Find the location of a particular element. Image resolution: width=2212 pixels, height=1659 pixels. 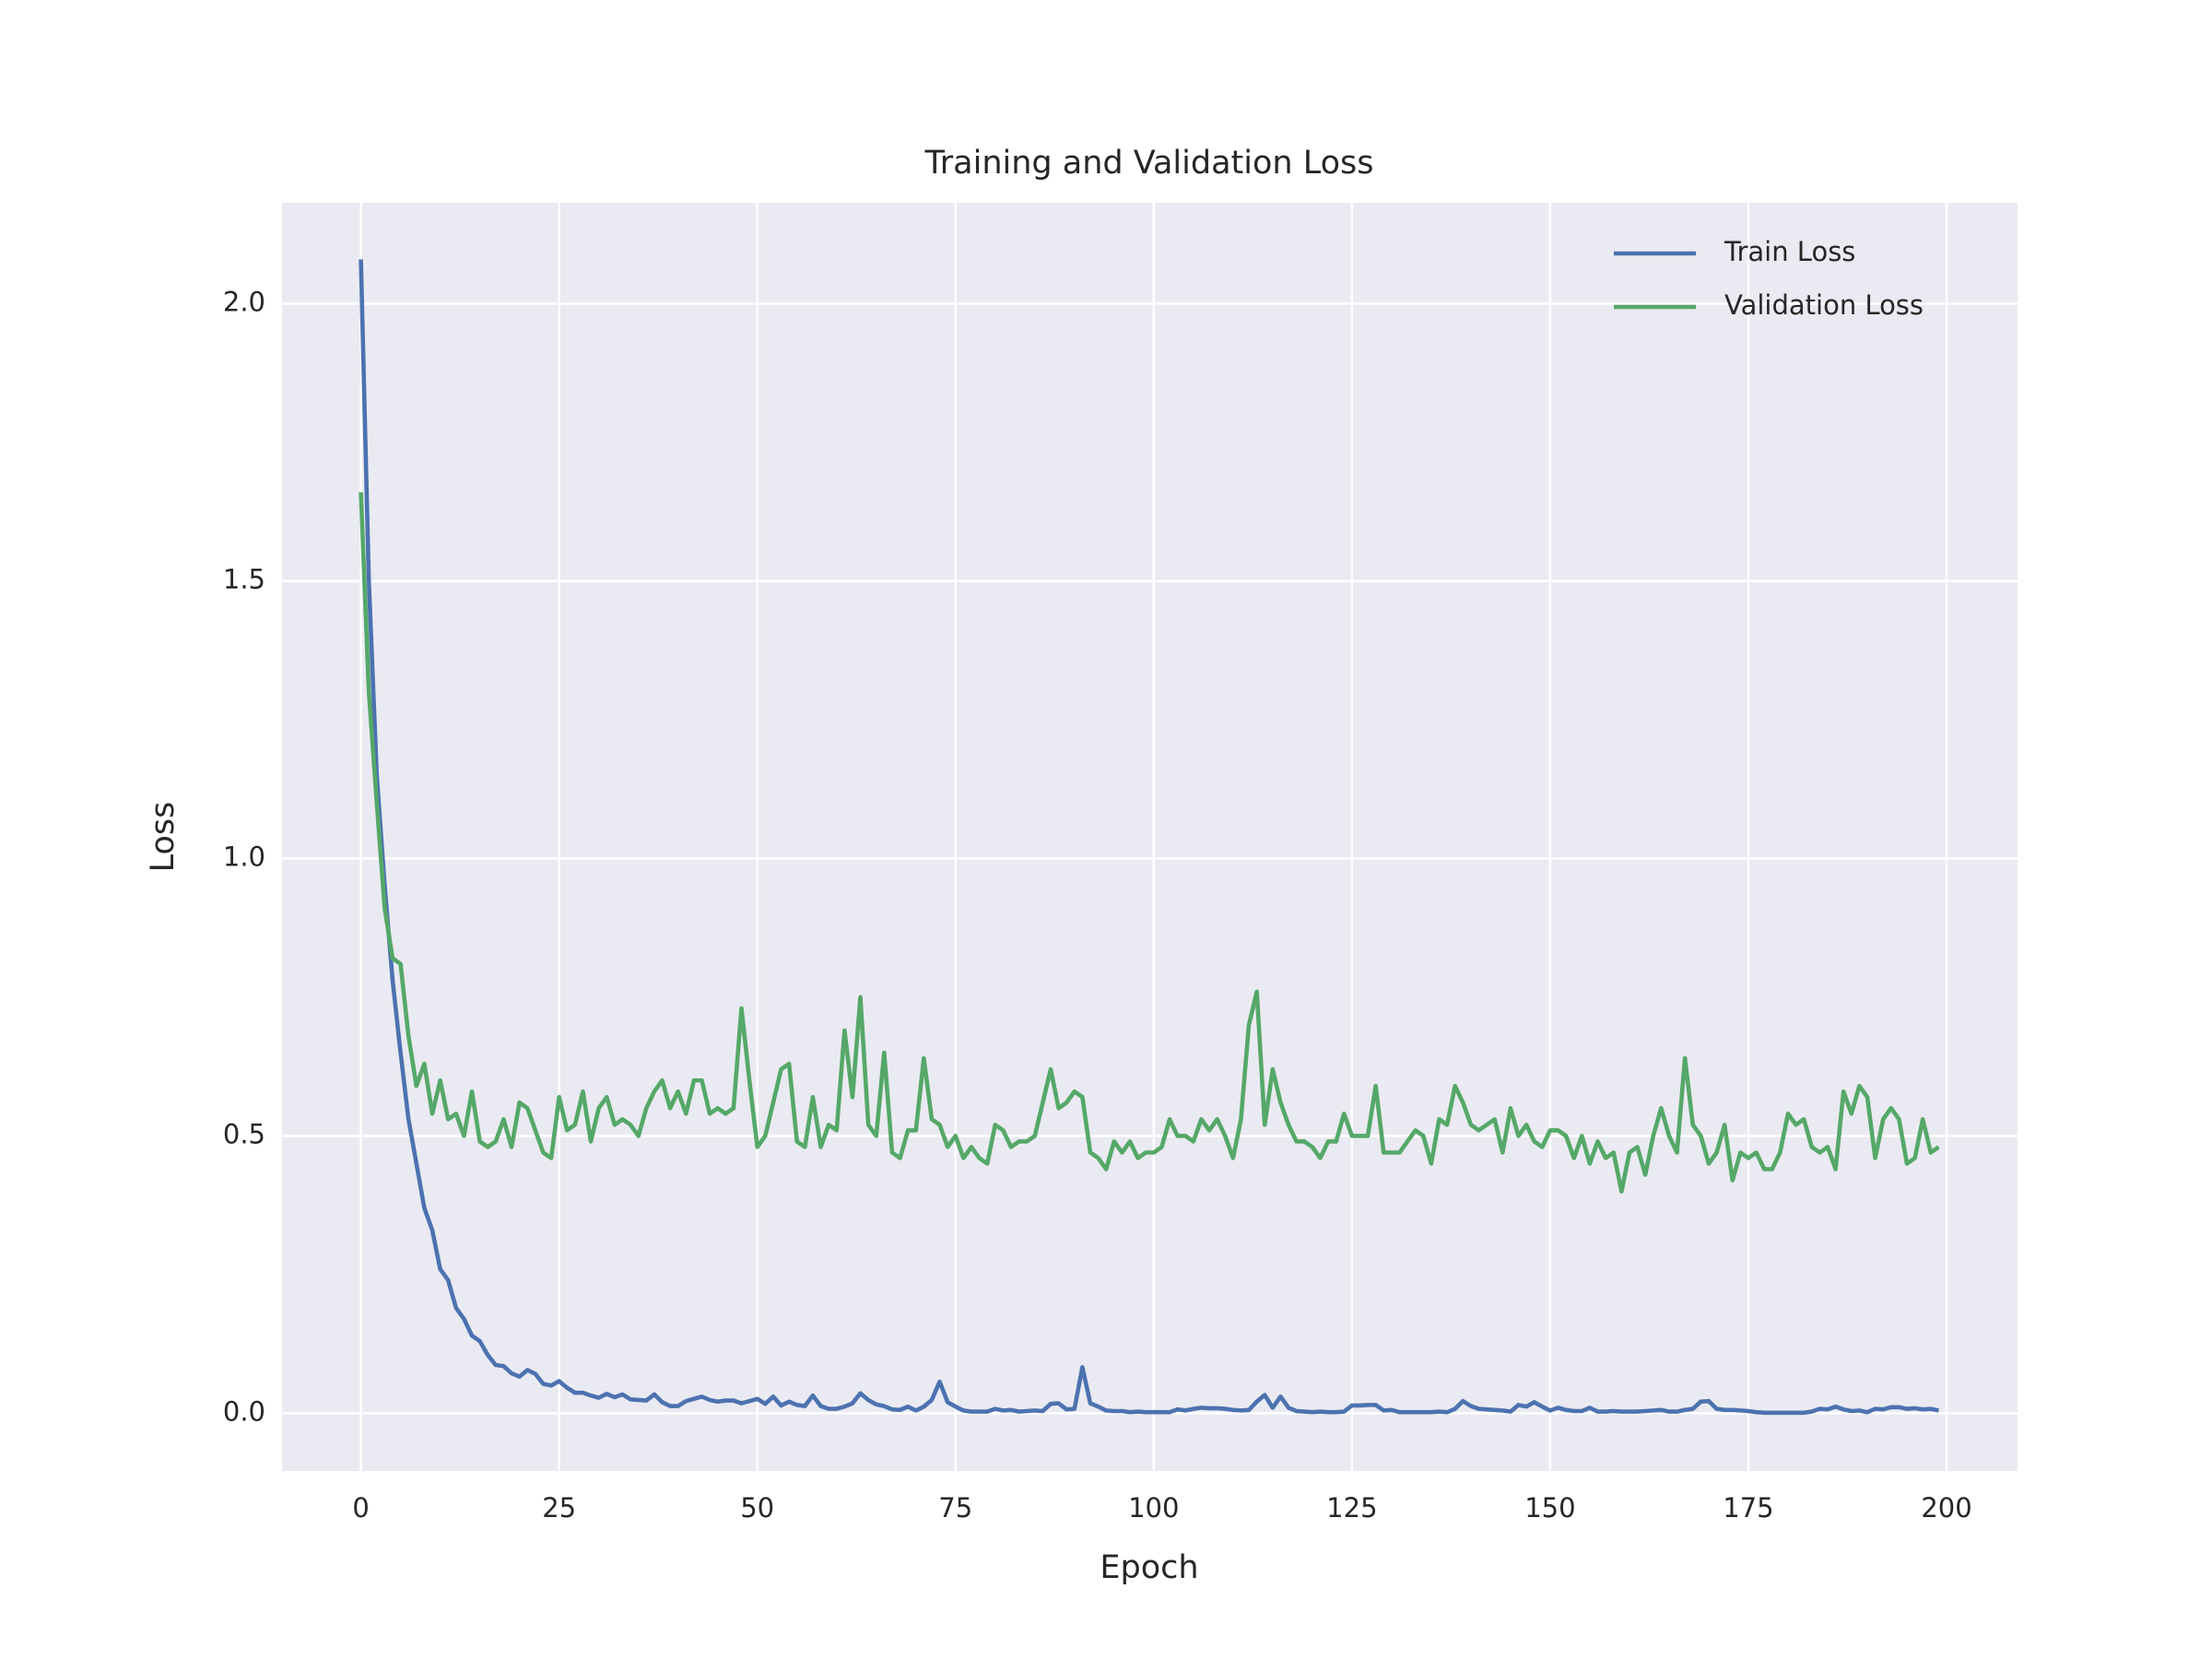

y-tick-label: 0.5 is located at coordinates (244, 1133).